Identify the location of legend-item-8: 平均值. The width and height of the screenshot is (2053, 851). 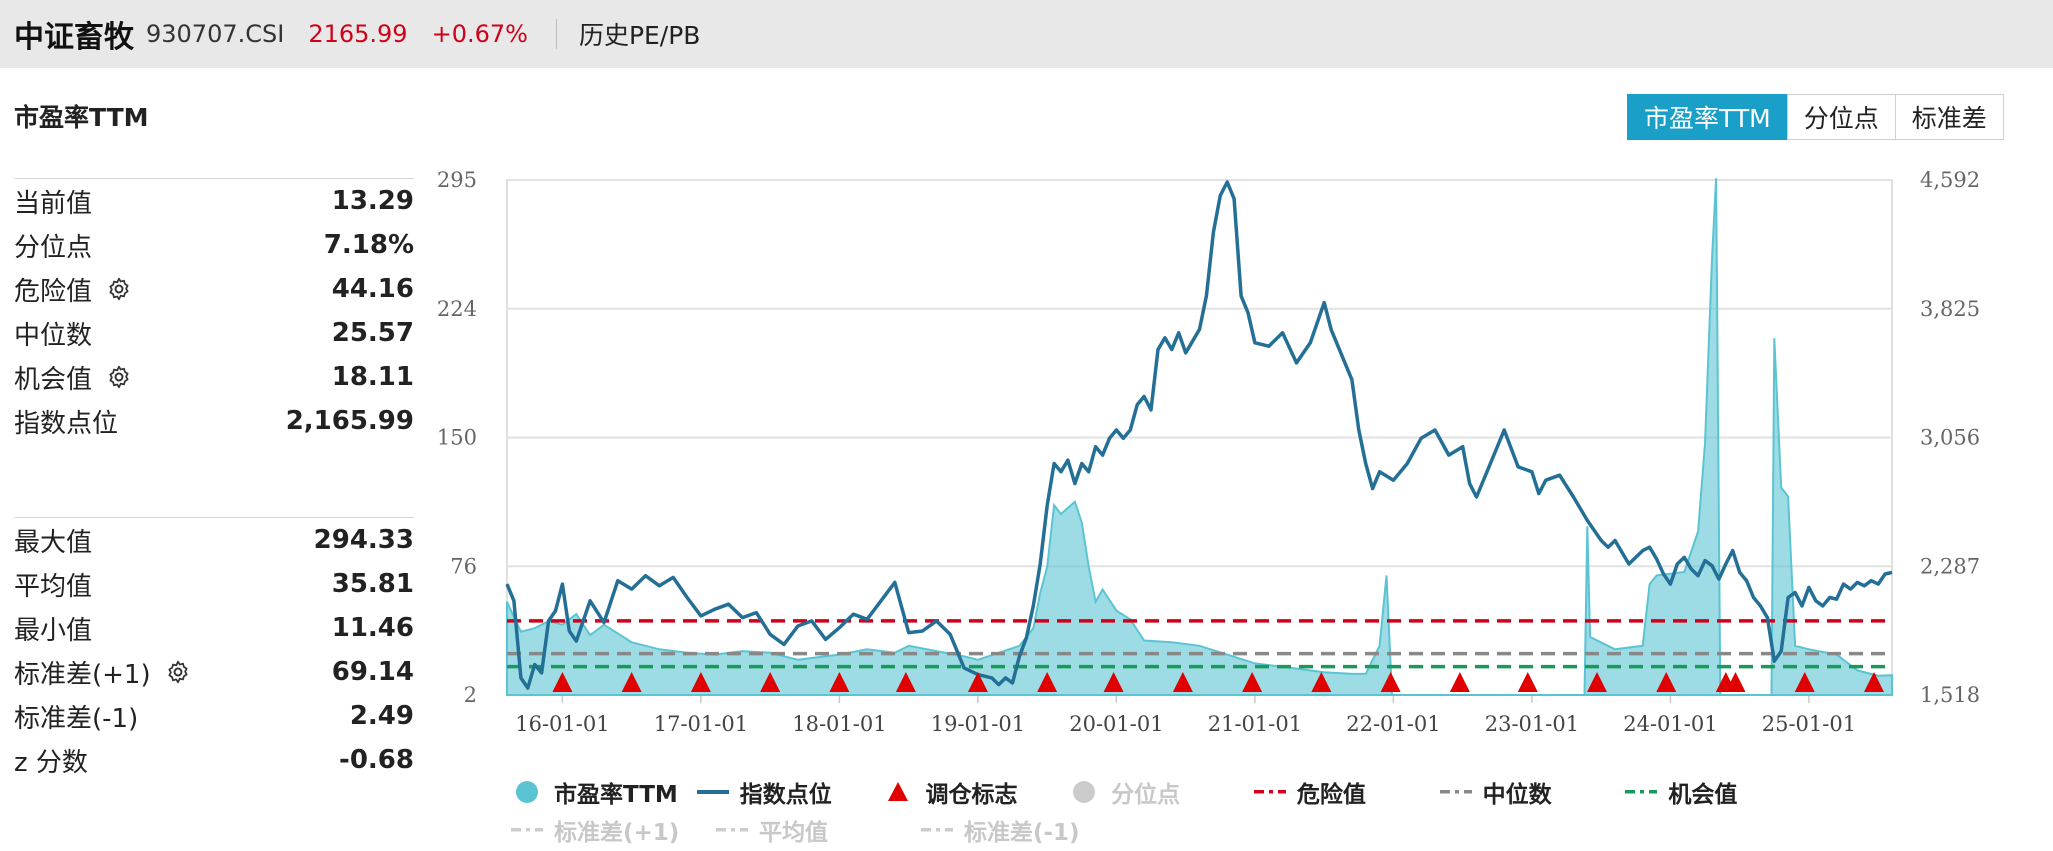
(817, 830).